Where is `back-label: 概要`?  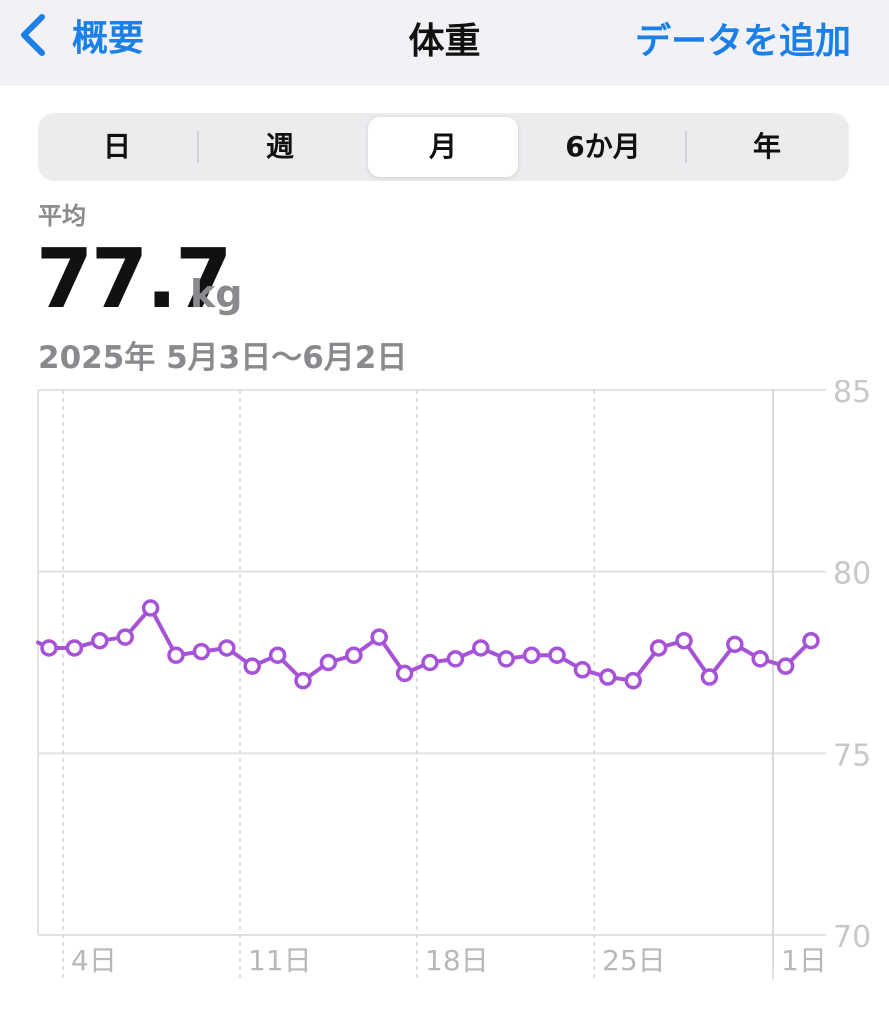 back-label: 概要 is located at coordinates (108, 38).